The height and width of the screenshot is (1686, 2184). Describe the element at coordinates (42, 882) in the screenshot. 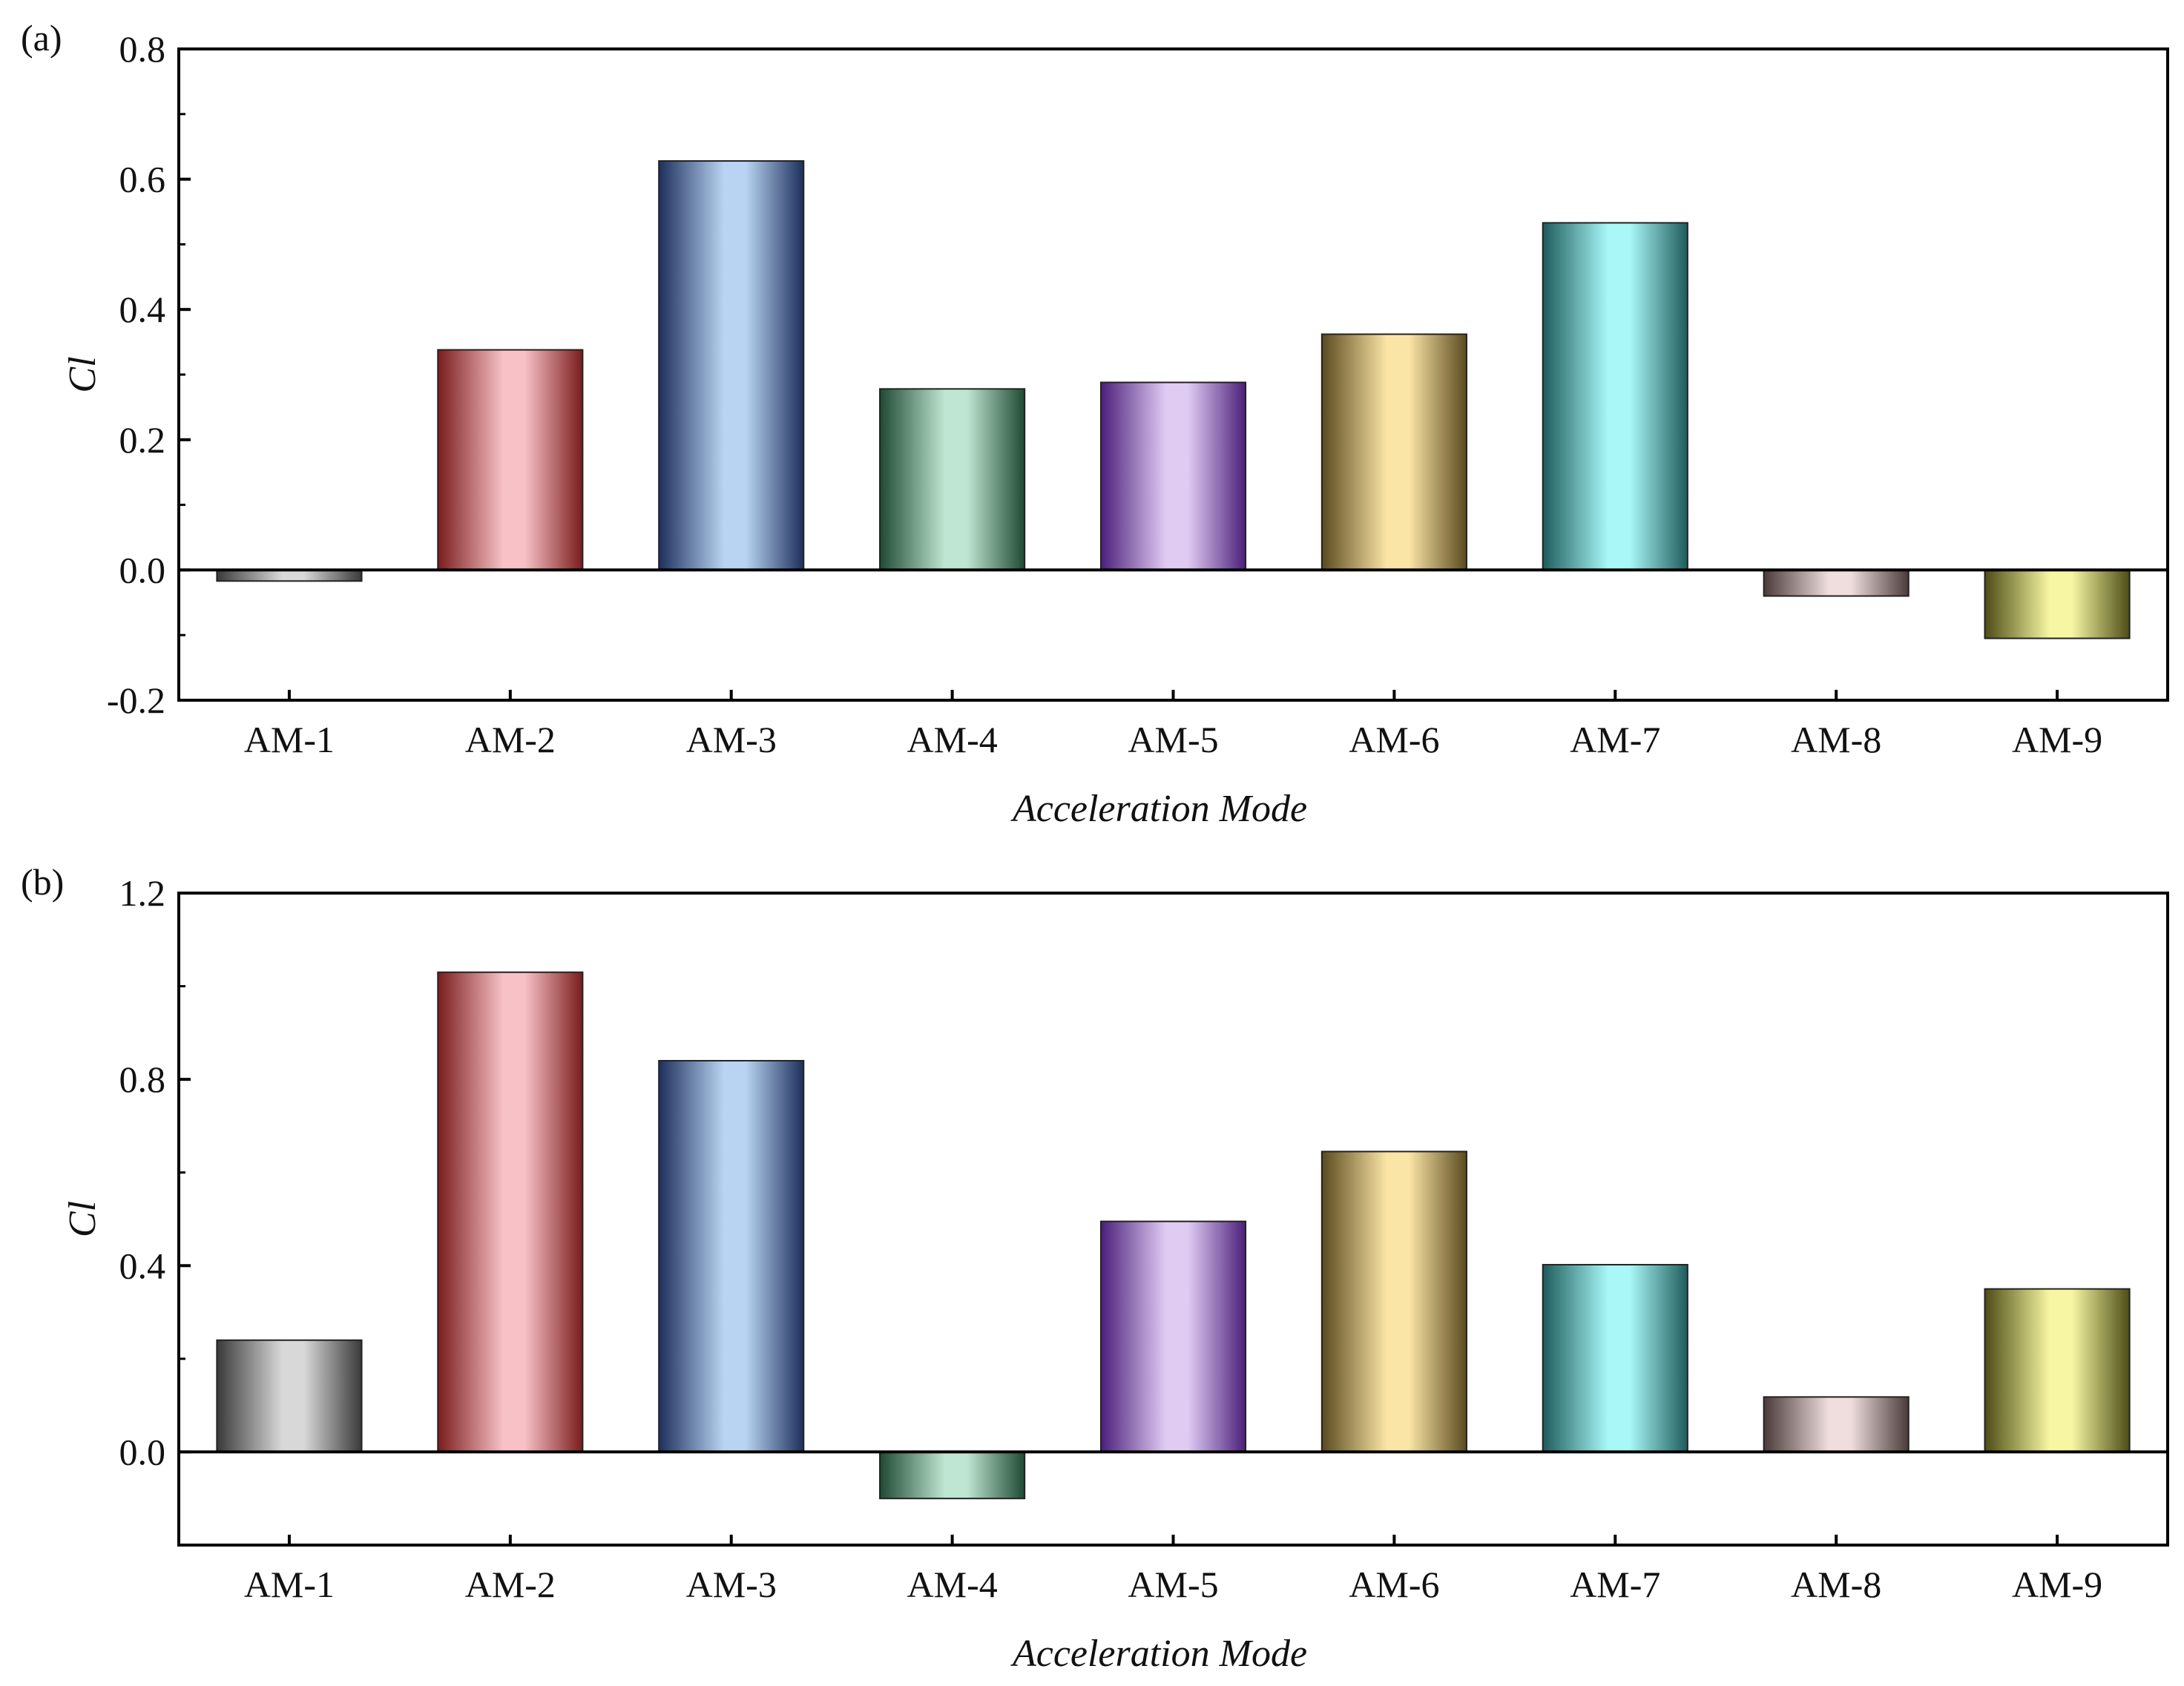

I see `panel-label: (b)` at that location.